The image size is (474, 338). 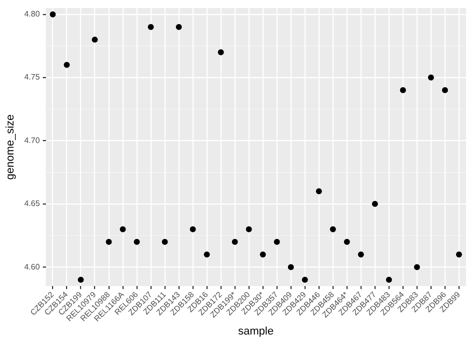 What do you see at coordinates (10, 147) in the screenshot?
I see `y-axis-title: genome_size` at bounding box center [10, 147].